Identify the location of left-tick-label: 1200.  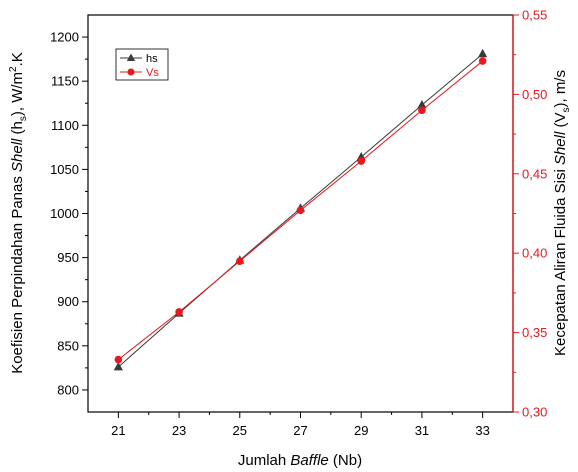
(64, 37).